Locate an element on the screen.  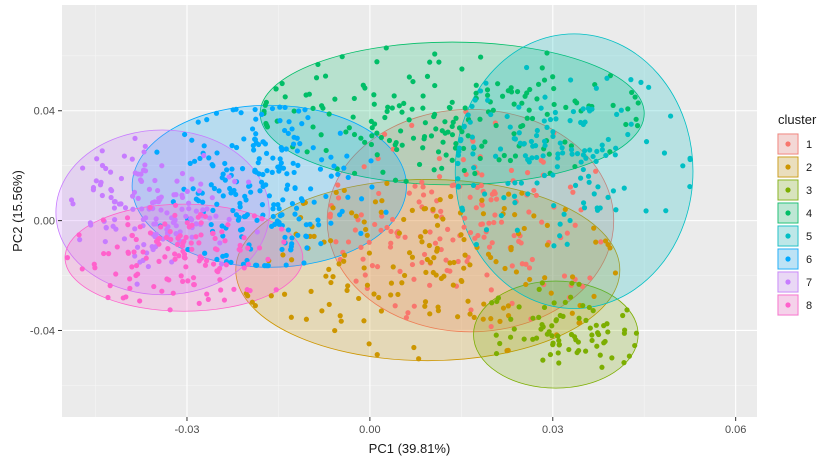
y-axis-ticks: -0.04 0.00 0.04 is located at coordinates (46, 221).